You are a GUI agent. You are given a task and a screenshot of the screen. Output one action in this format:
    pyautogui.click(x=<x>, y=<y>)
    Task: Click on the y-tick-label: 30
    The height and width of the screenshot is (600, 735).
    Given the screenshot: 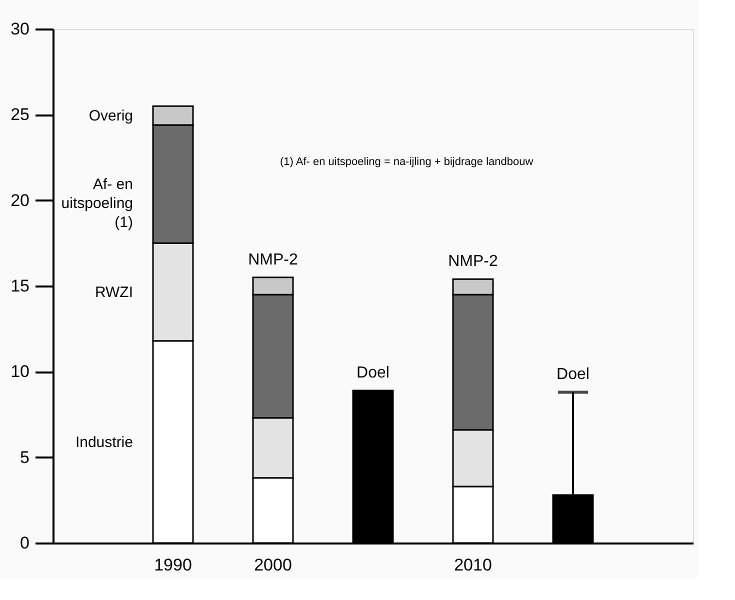 What is the action you would take?
    pyautogui.click(x=20, y=29)
    